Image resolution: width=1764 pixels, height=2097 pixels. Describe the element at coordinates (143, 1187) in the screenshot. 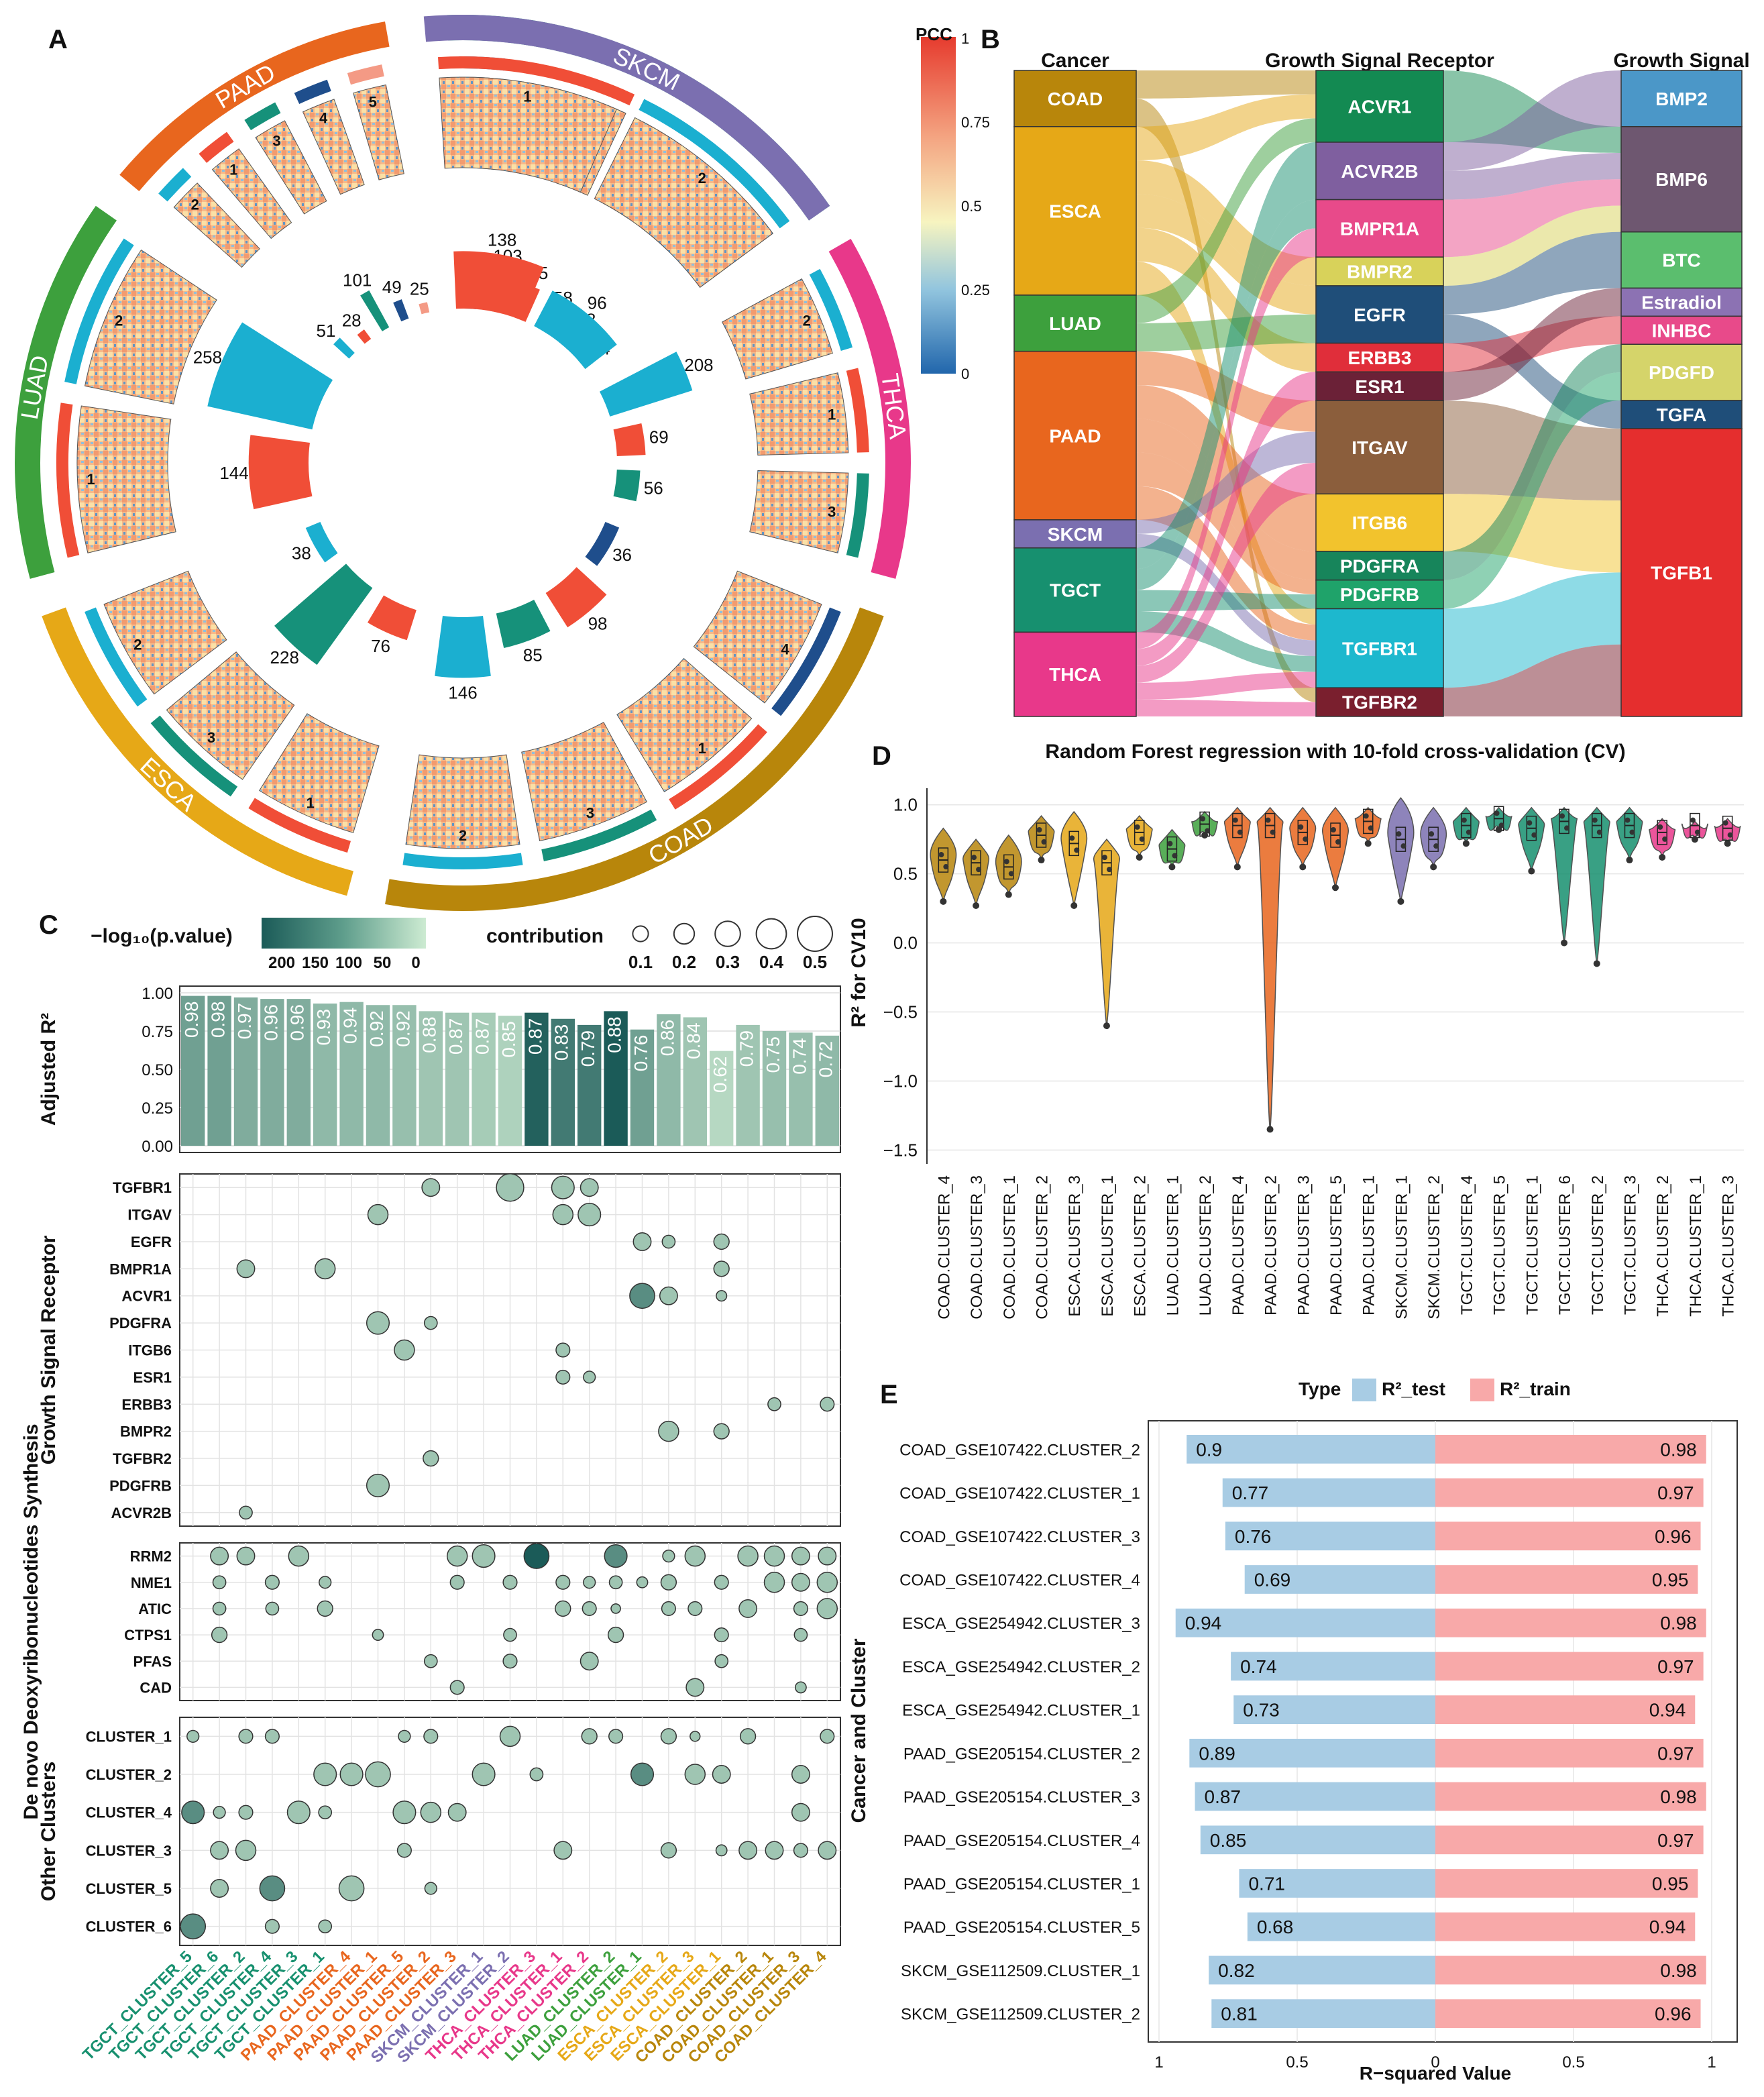

I see `bubble-row-label: TGFBR1` at that location.